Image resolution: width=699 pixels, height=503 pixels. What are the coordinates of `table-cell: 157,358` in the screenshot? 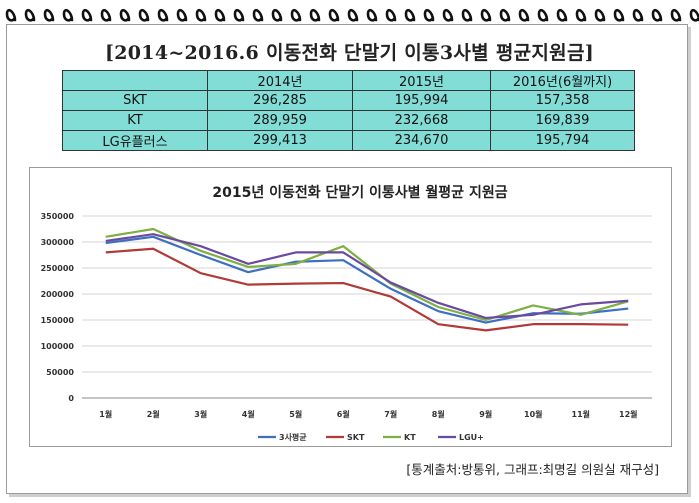 It's located at (562, 100).